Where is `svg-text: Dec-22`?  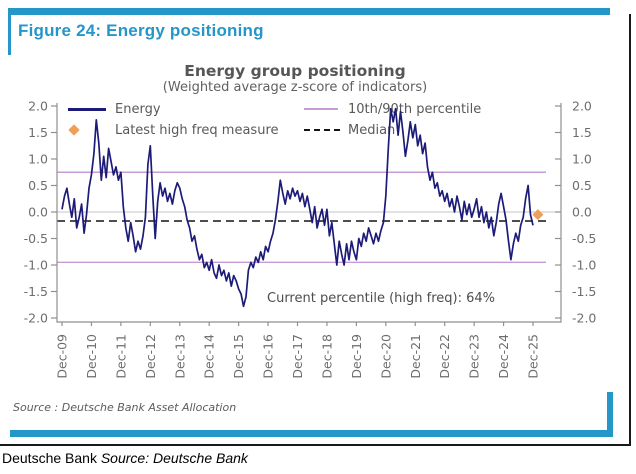 svg-text: Dec-22 is located at coordinates (444, 356).